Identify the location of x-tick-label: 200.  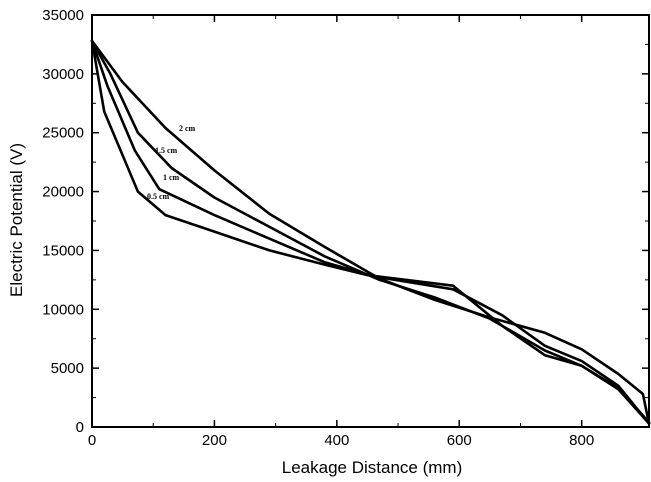
(214, 440).